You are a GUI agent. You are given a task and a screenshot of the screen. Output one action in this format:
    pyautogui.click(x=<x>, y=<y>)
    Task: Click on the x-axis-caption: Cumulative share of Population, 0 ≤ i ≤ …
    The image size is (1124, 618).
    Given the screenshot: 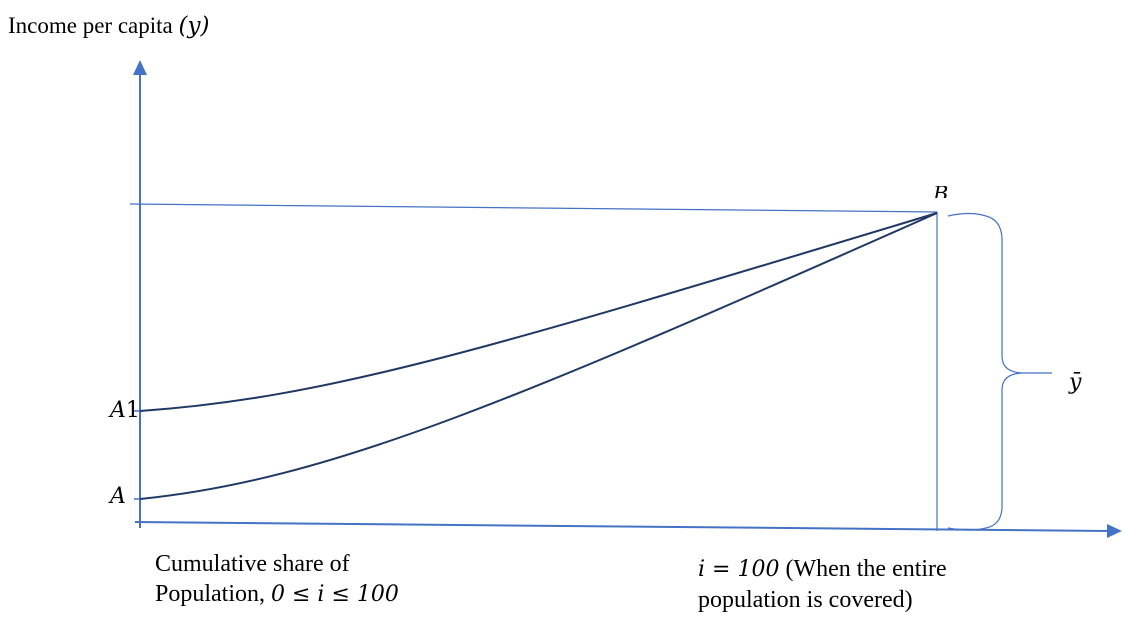 What is the action you would take?
    pyautogui.click(x=277, y=579)
    